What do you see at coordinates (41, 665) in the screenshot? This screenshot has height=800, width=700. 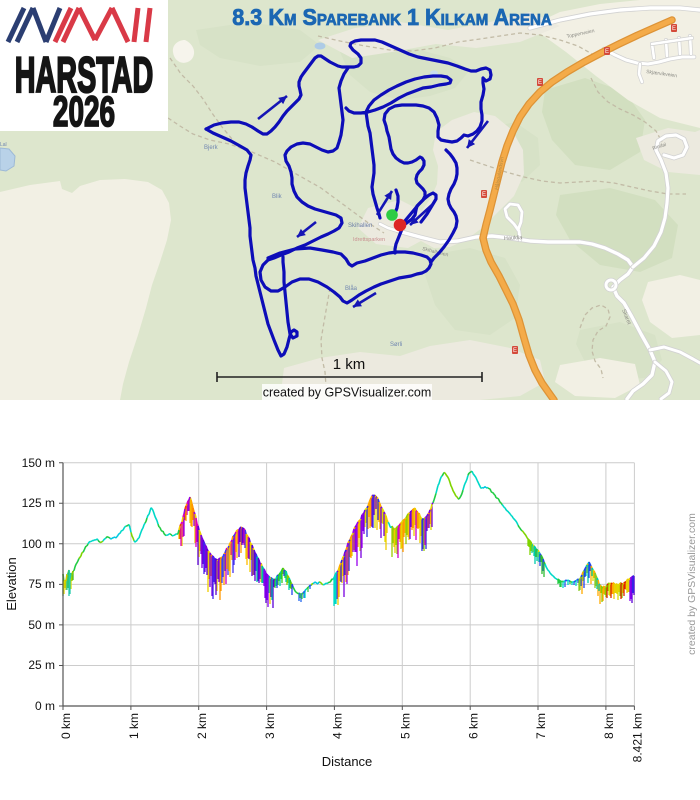 I see `svg-text: 25 m` at bounding box center [41, 665].